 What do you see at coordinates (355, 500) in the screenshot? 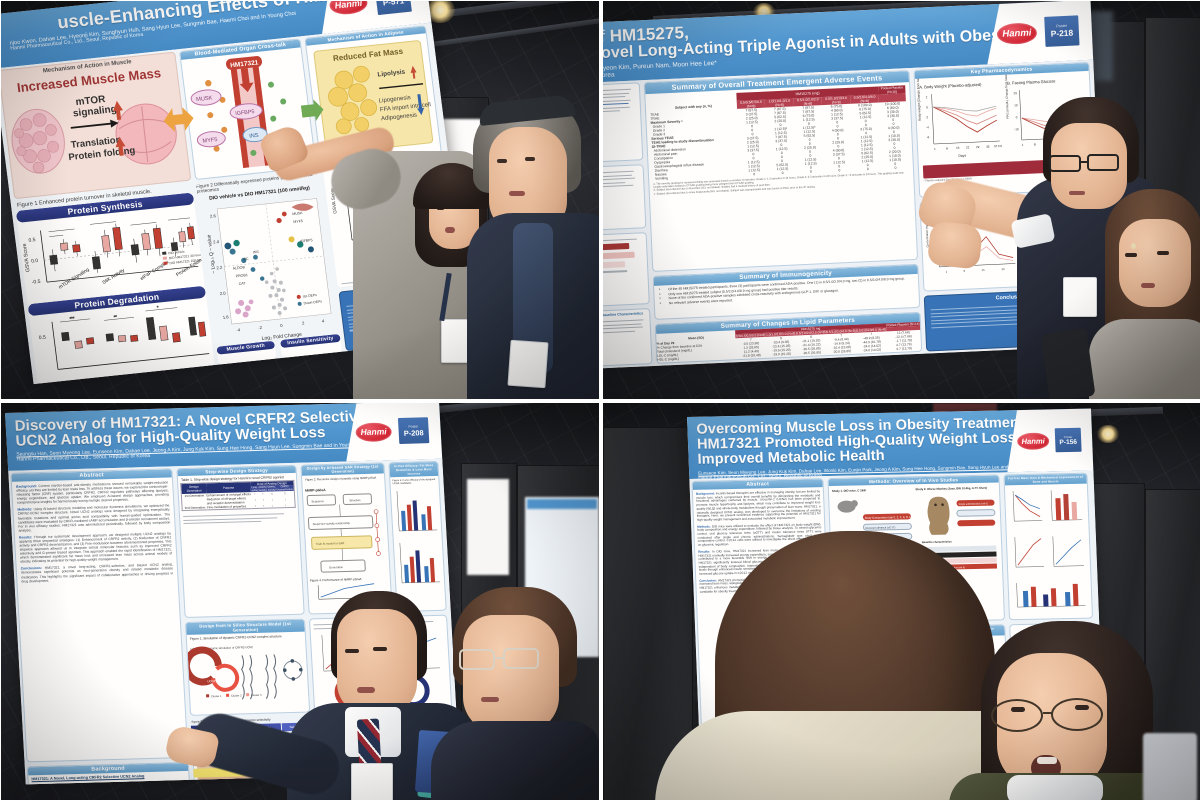
I see `svg-text: Structure` at bounding box center [355, 500].